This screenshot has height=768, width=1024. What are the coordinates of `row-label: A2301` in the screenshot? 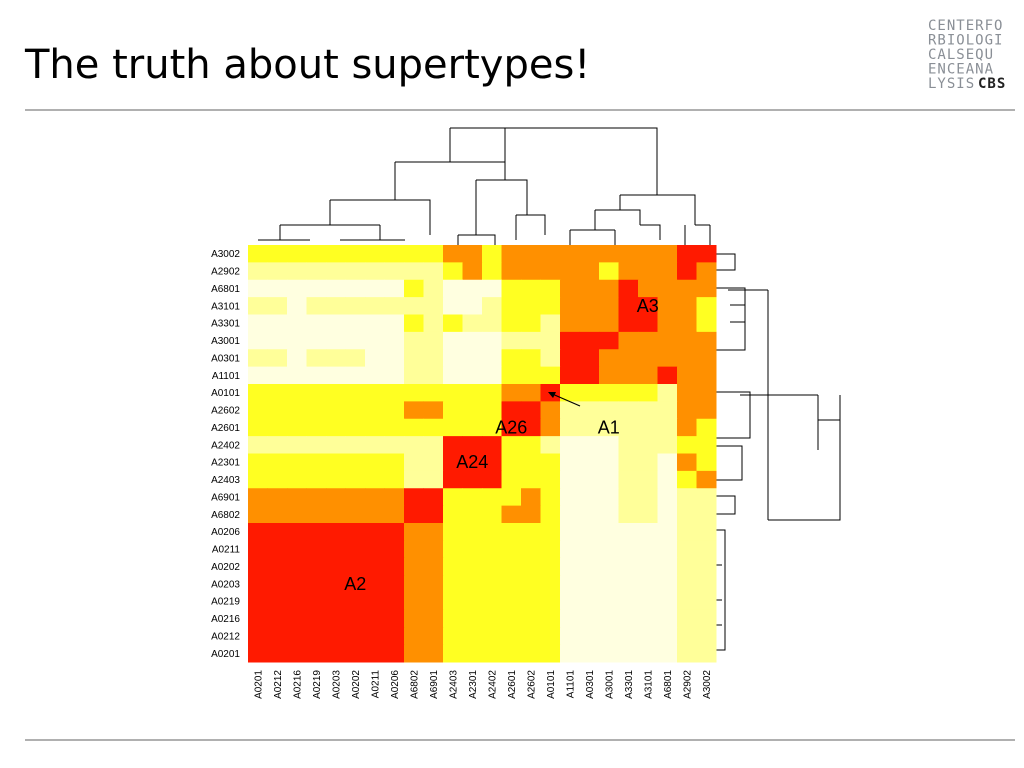 It's located at (225, 463).